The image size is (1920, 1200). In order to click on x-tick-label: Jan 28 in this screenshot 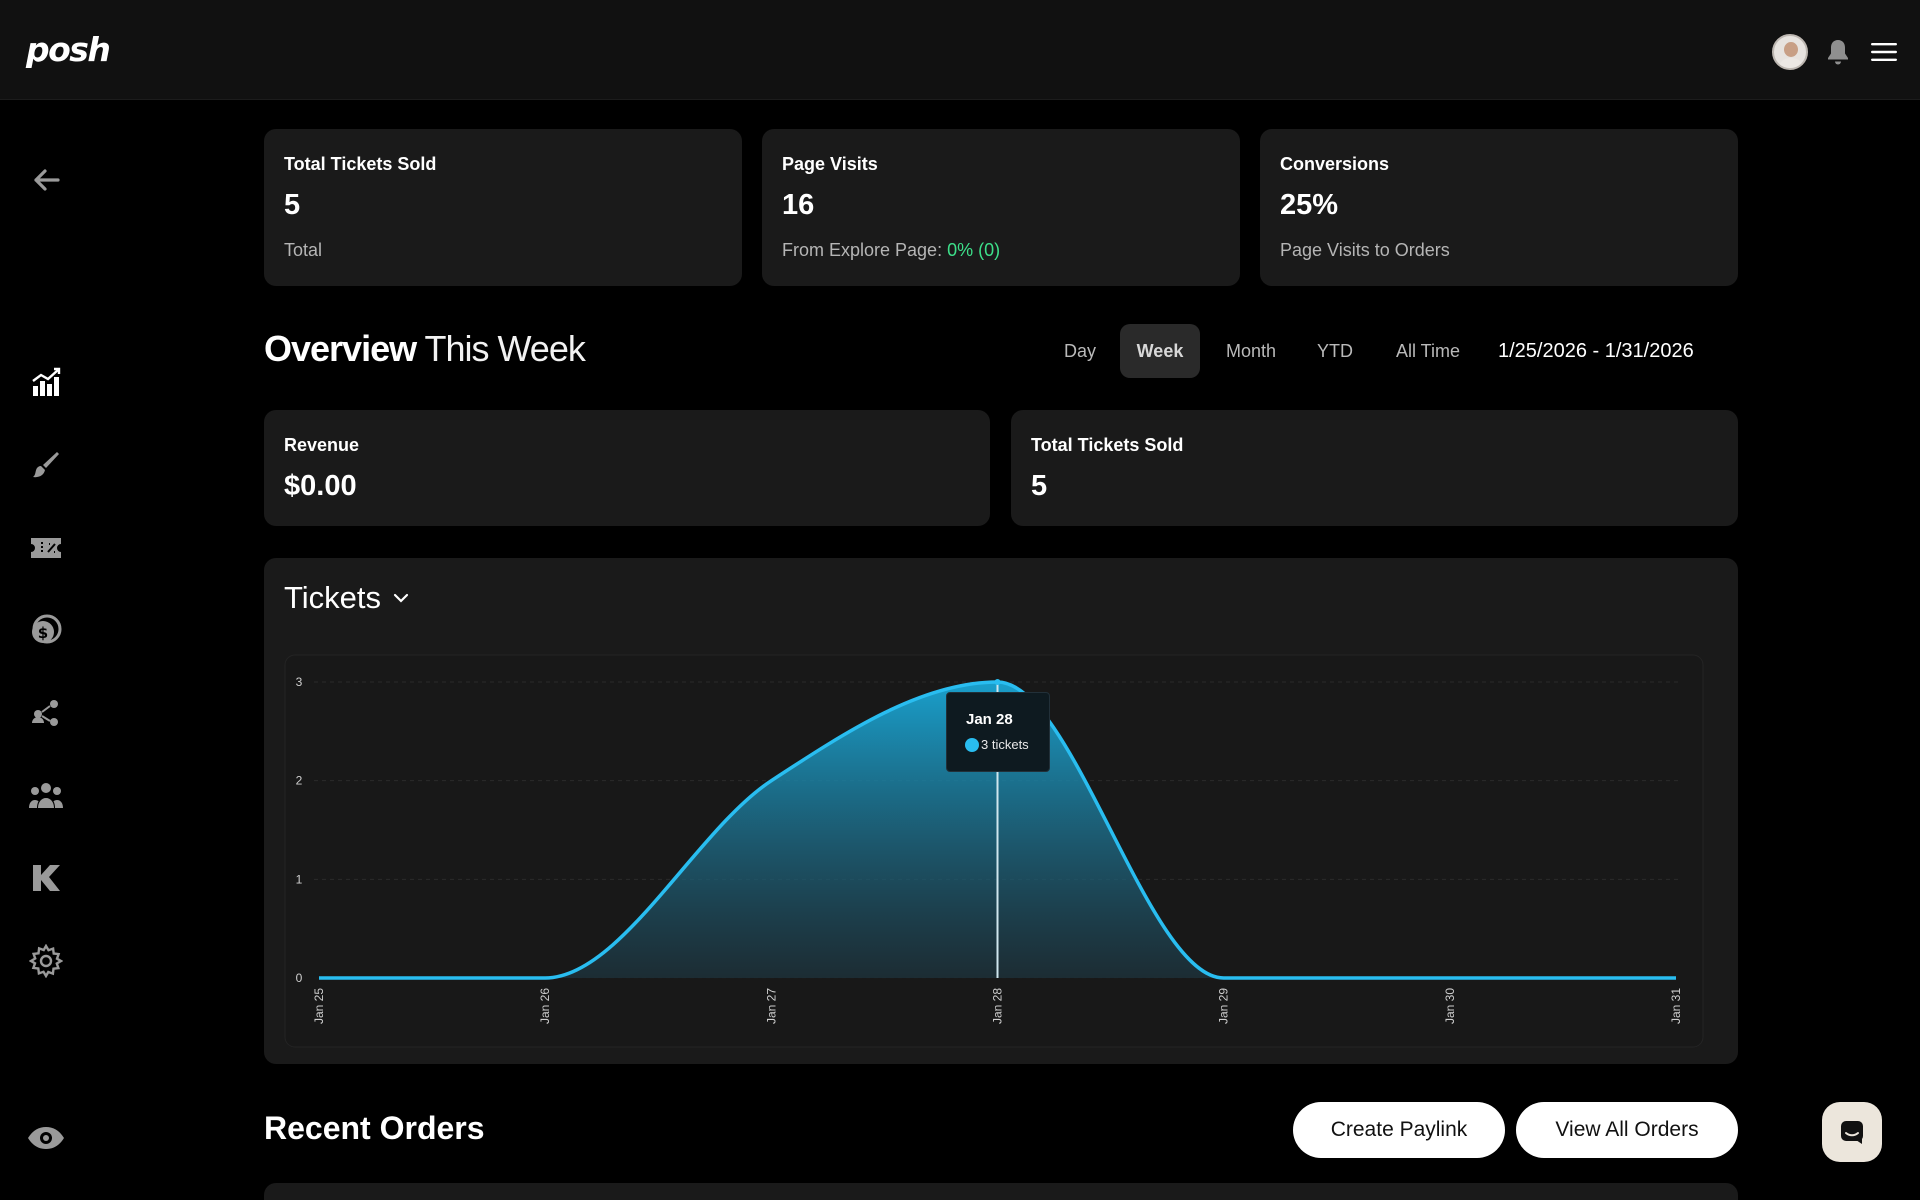, I will do `click(998, 1006)`.